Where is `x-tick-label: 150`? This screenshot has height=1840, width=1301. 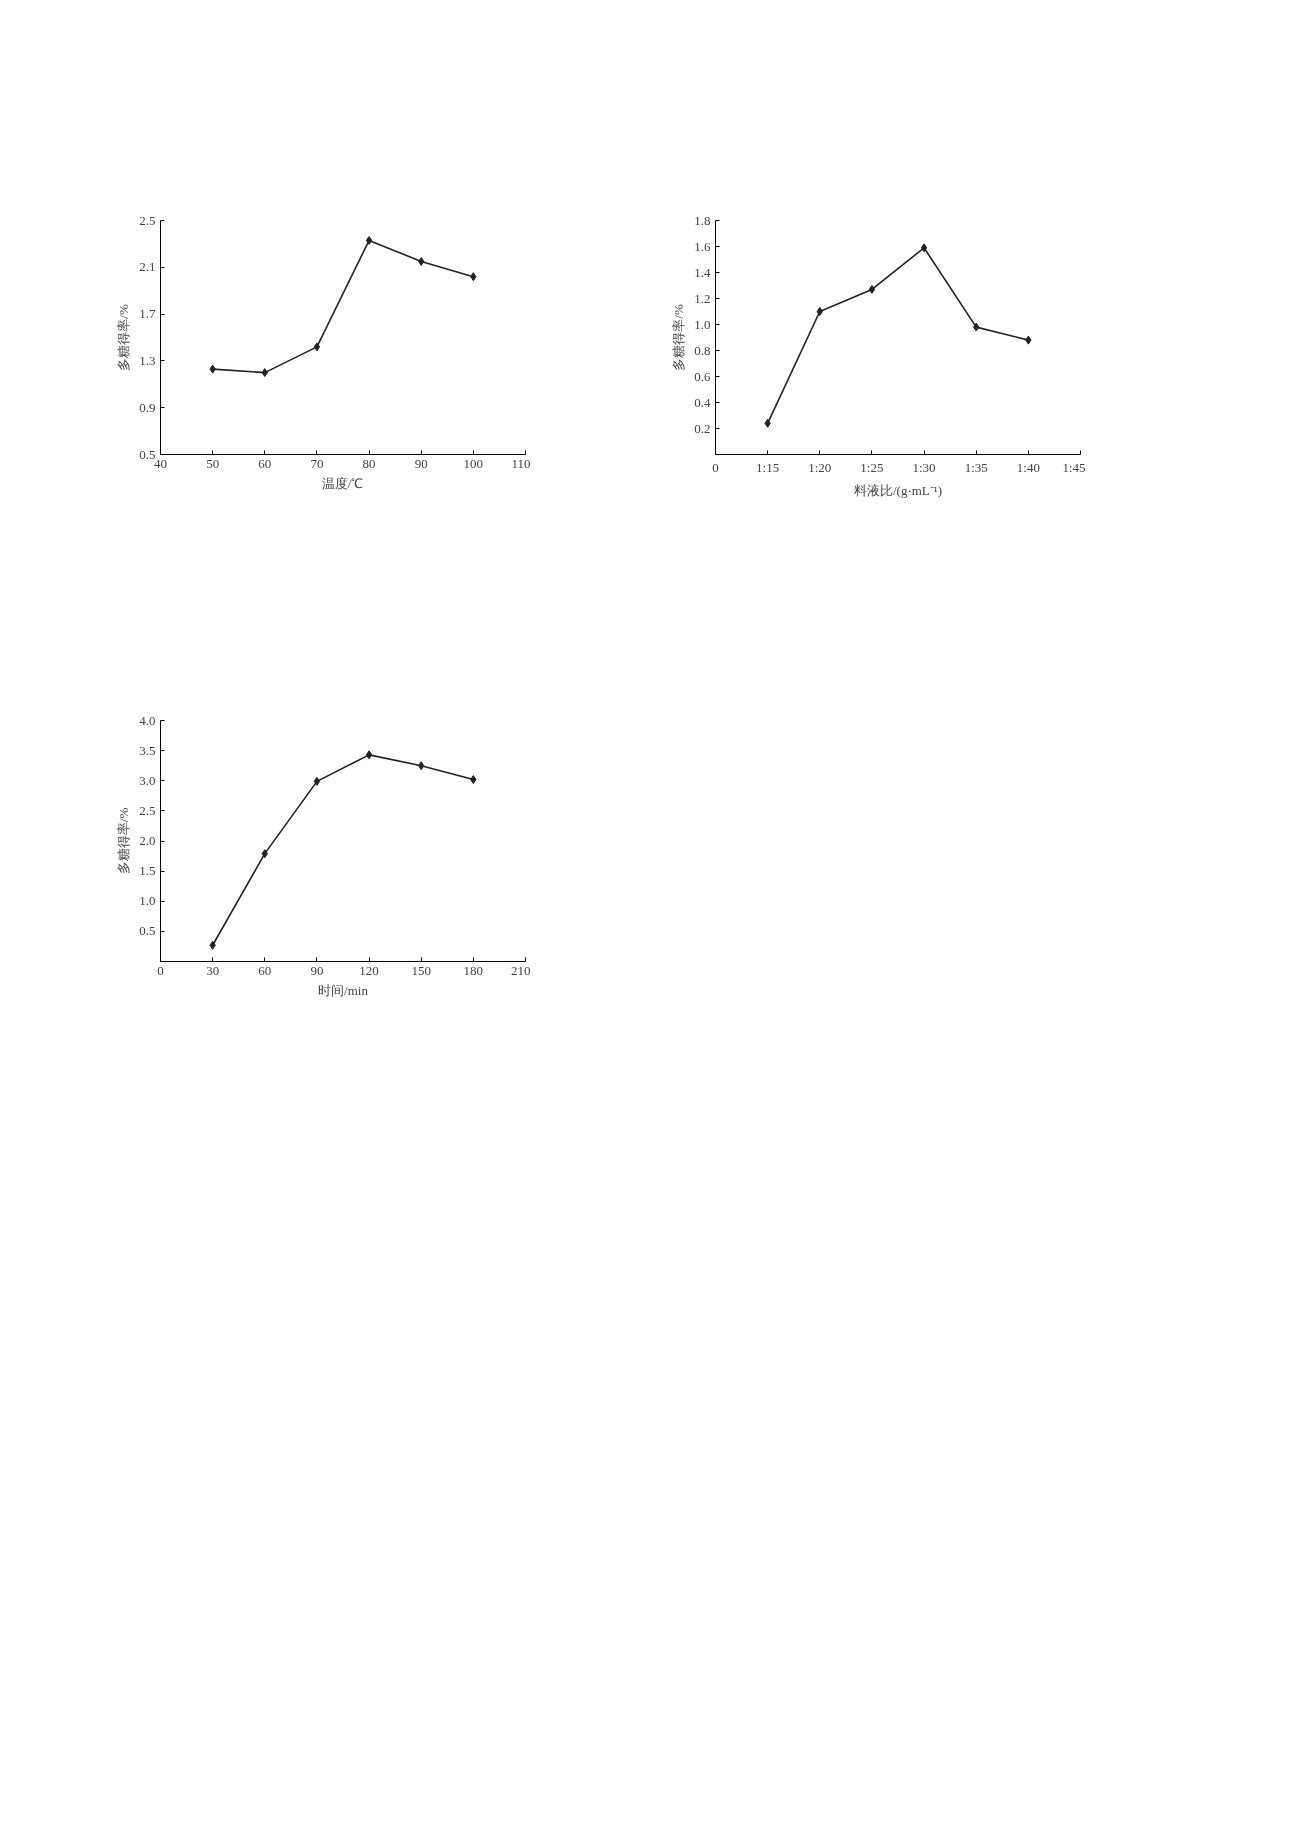
x-tick-label: 150 is located at coordinates (421, 970).